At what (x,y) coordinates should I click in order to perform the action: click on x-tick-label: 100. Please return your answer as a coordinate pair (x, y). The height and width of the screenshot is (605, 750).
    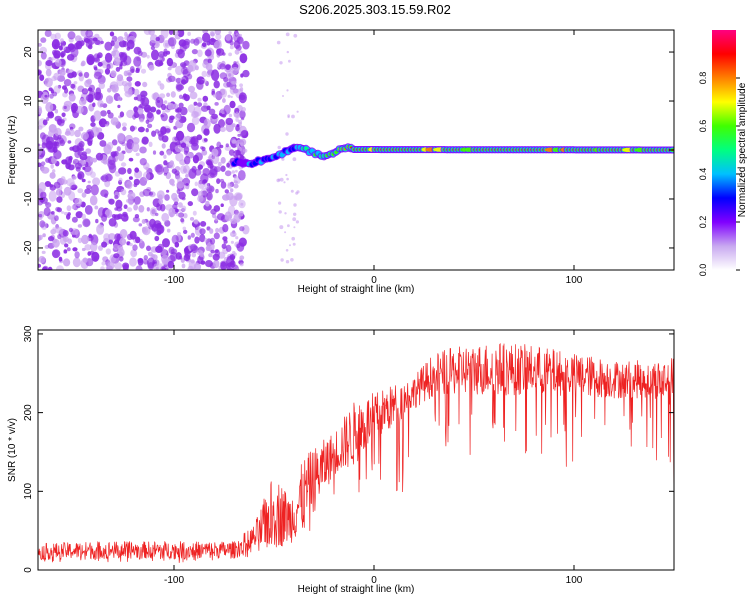
    Looking at the image, I should click on (574, 280).